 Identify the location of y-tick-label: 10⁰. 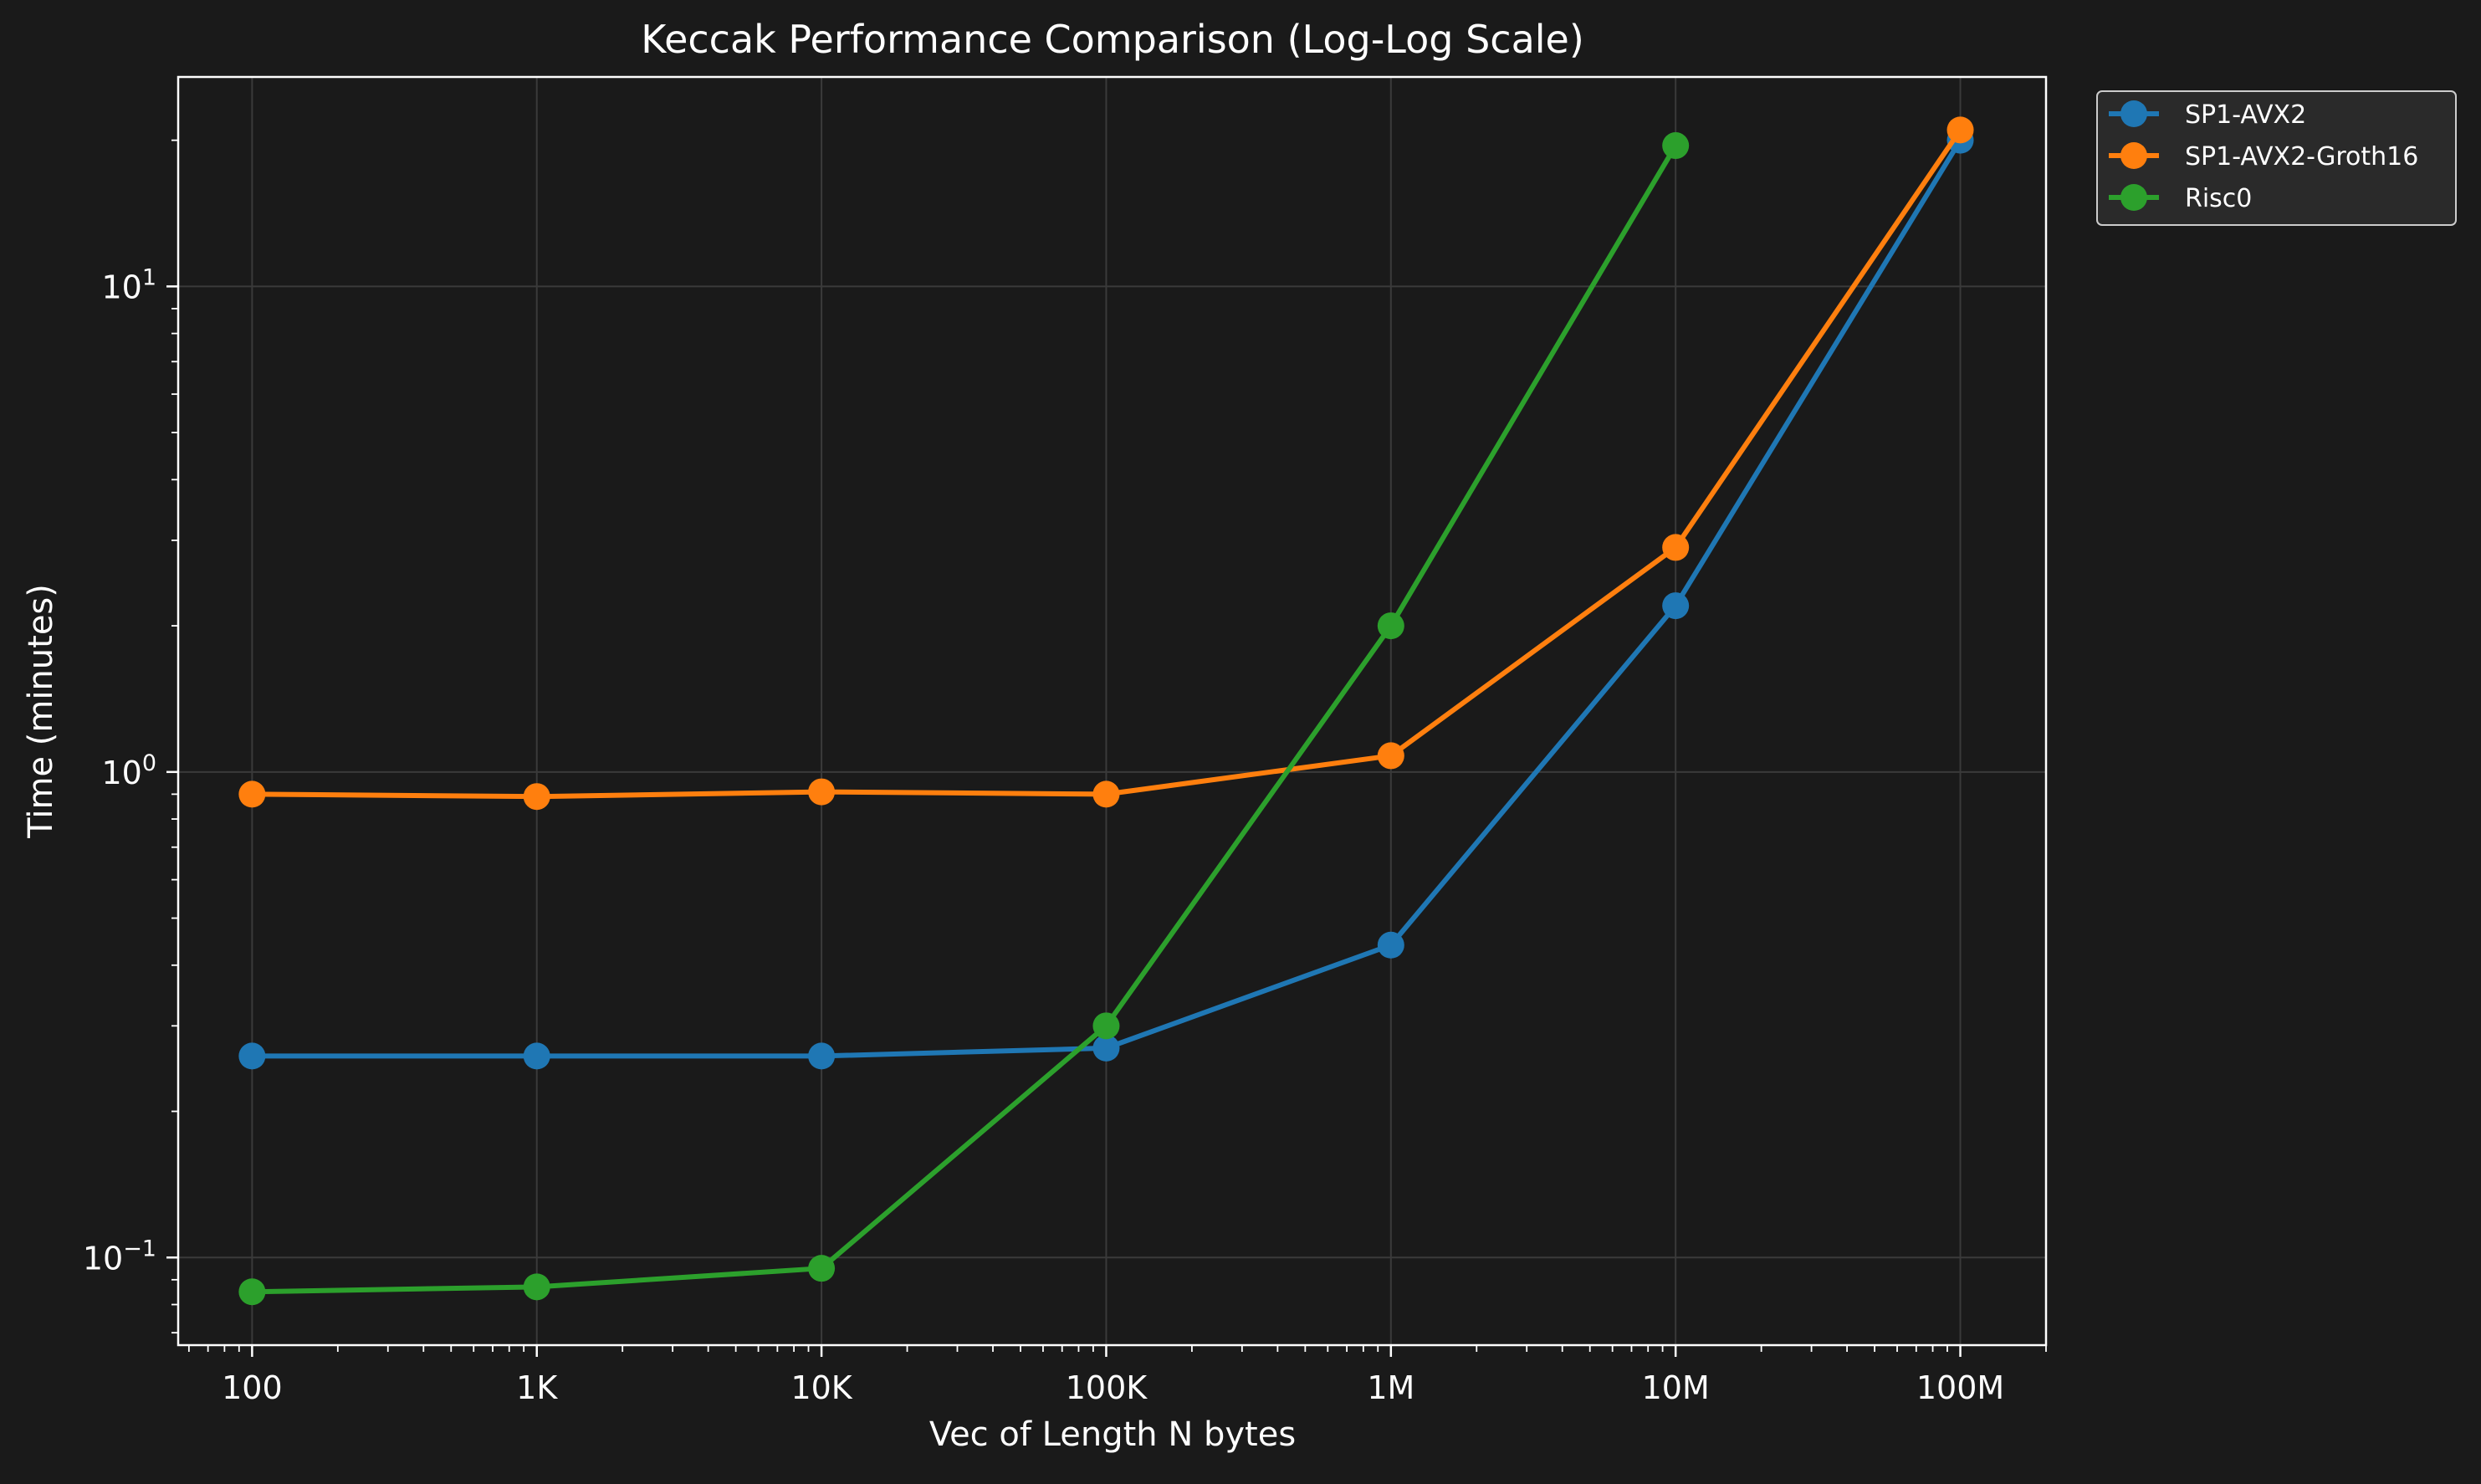
(128, 770).